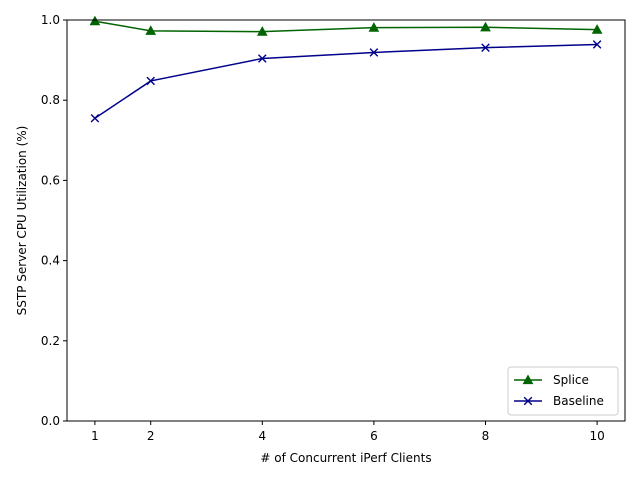 The width and height of the screenshot is (640, 480). Describe the element at coordinates (596, 436) in the screenshot. I see `x-tick-label: 10` at that location.